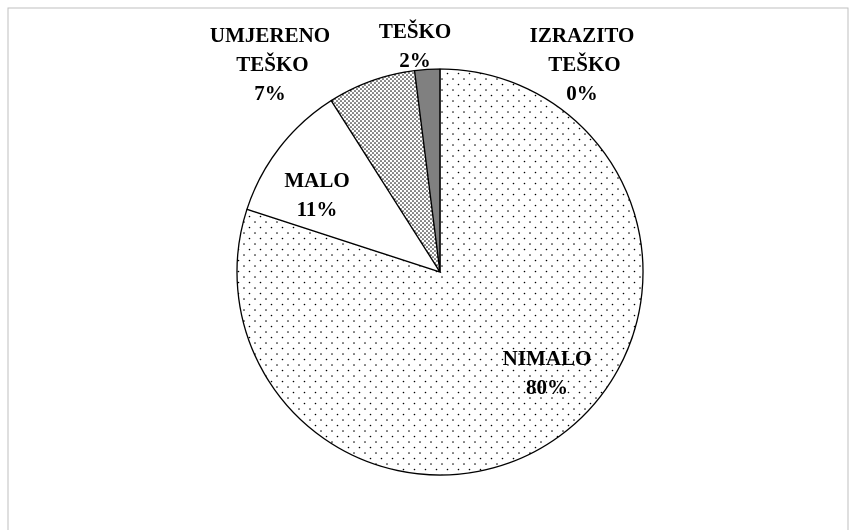  What do you see at coordinates (316, 180) in the screenshot?
I see `slice-label: MALO` at bounding box center [316, 180].